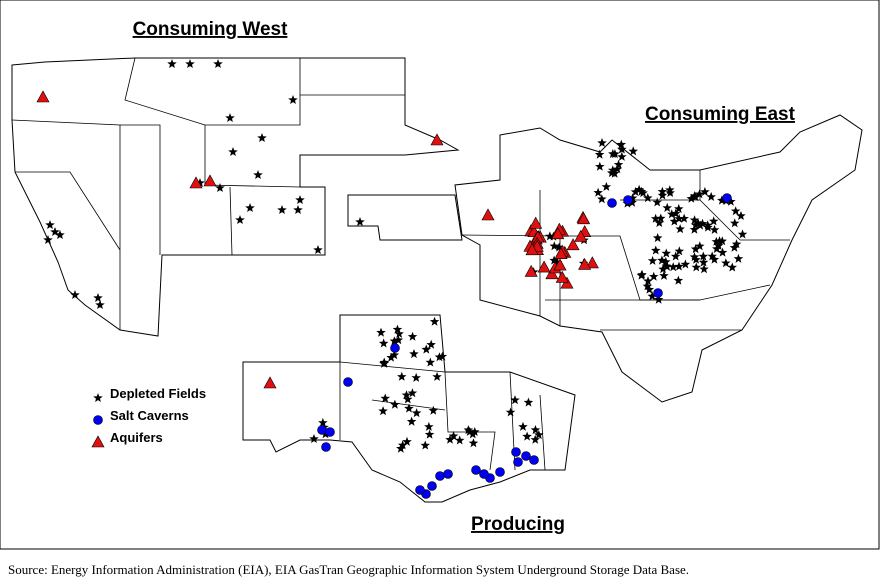 This screenshot has width=880, height=586. I want to click on region-label: Consuming West, so click(210, 29).